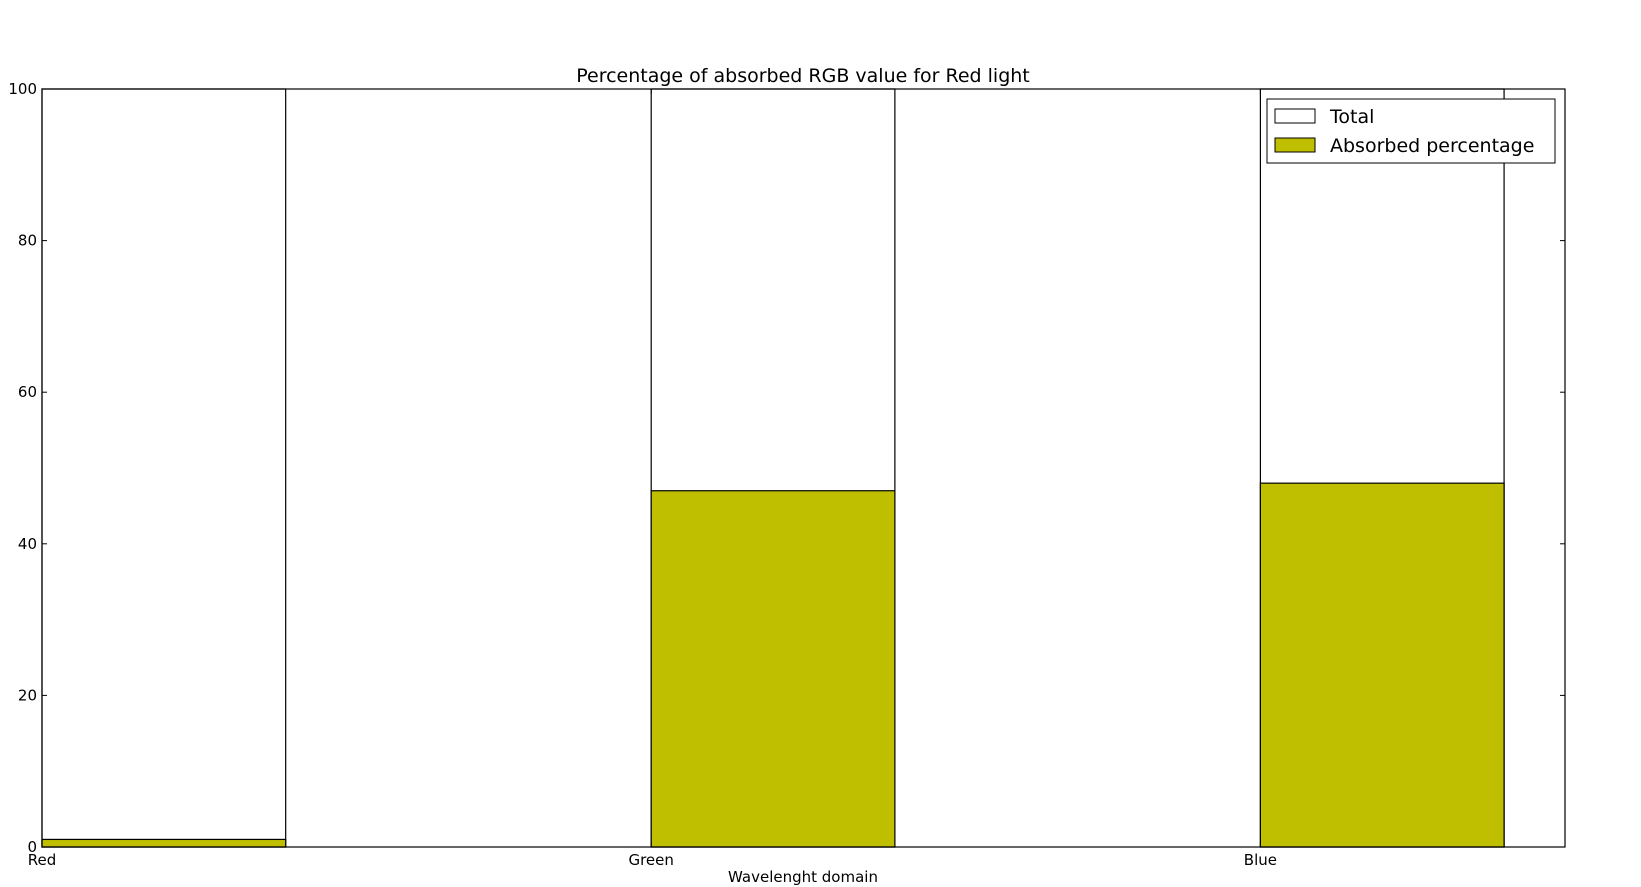 This screenshot has height=887, width=1641. What do you see at coordinates (773, 669) in the screenshot?
I see `absorbed-bar-green` at bounding box center [773, 669].